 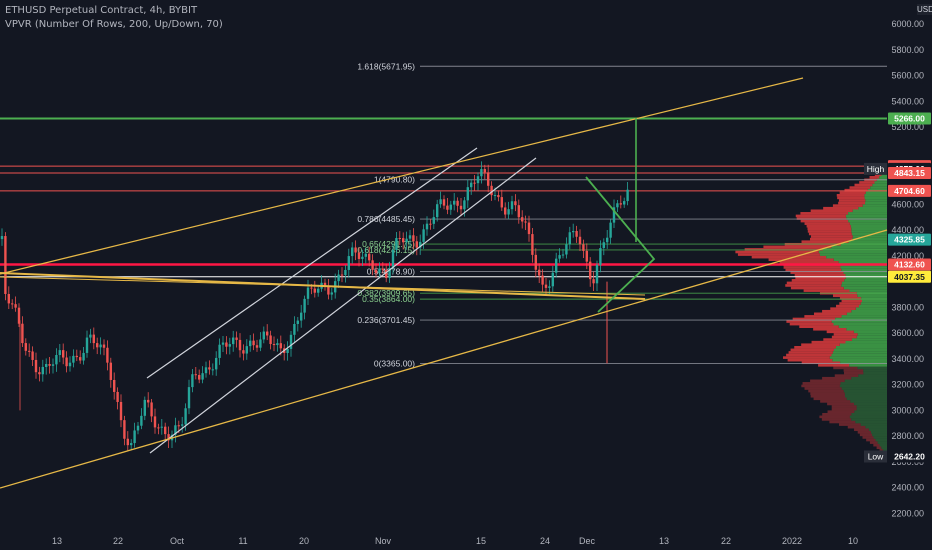 What do you see at coordinates (907, 359) in the screenshot?
I see `price-tick-label: 3400.00` at bounding box center [907, 359].